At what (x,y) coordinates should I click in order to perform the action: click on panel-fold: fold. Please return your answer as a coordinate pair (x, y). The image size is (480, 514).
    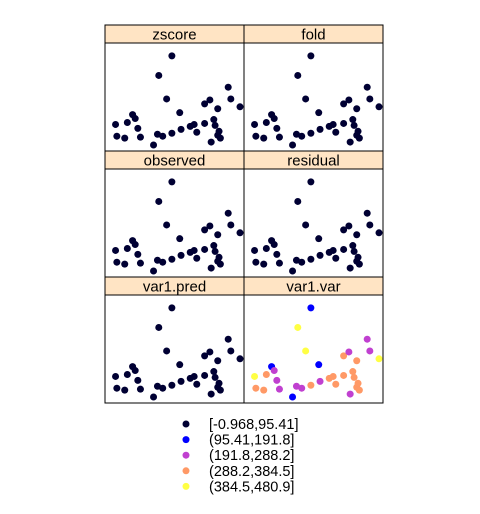
    Looking at the image, I should click on (313, 88).